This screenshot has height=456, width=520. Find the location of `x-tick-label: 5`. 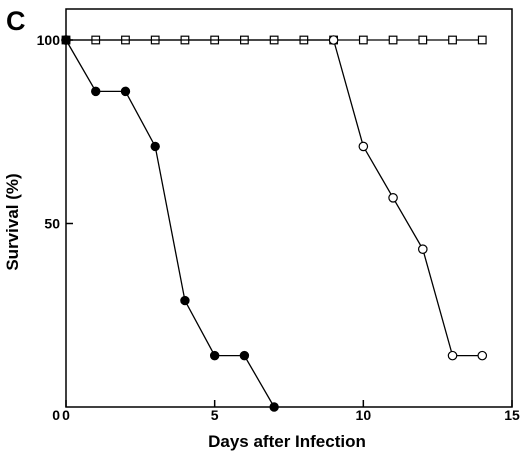

x-tick-label: 5 is located at coordinates (215, 415).